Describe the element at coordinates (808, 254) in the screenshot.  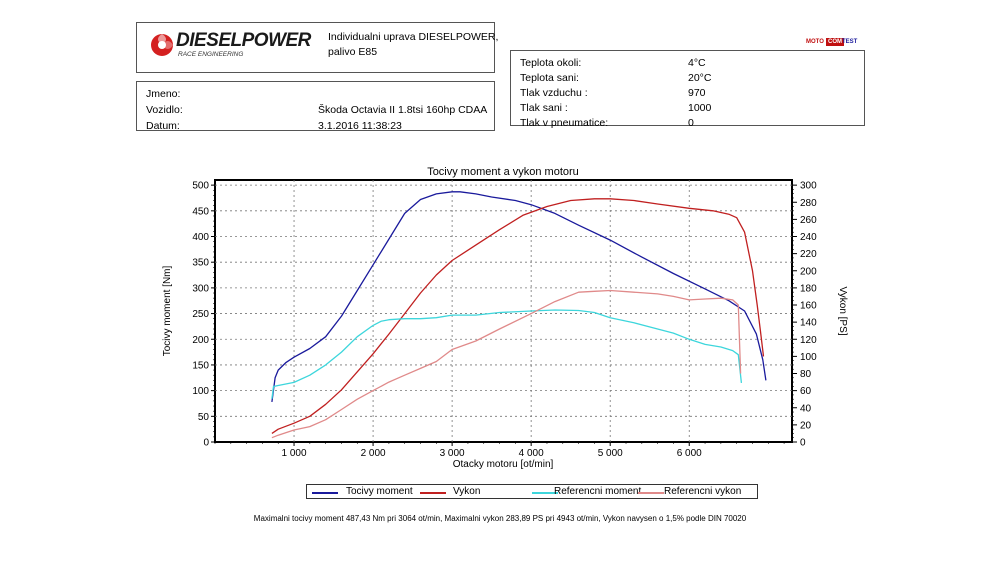
I see `y-right-tick-label: 220` at that location.